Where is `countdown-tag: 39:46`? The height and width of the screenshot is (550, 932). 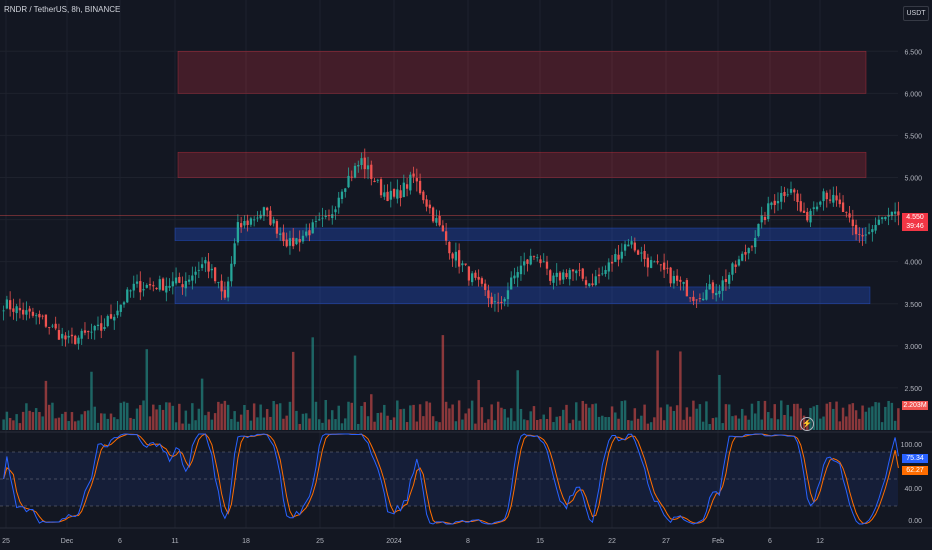 countdown-tag: 39:46 is located at coordinates (915, 226).